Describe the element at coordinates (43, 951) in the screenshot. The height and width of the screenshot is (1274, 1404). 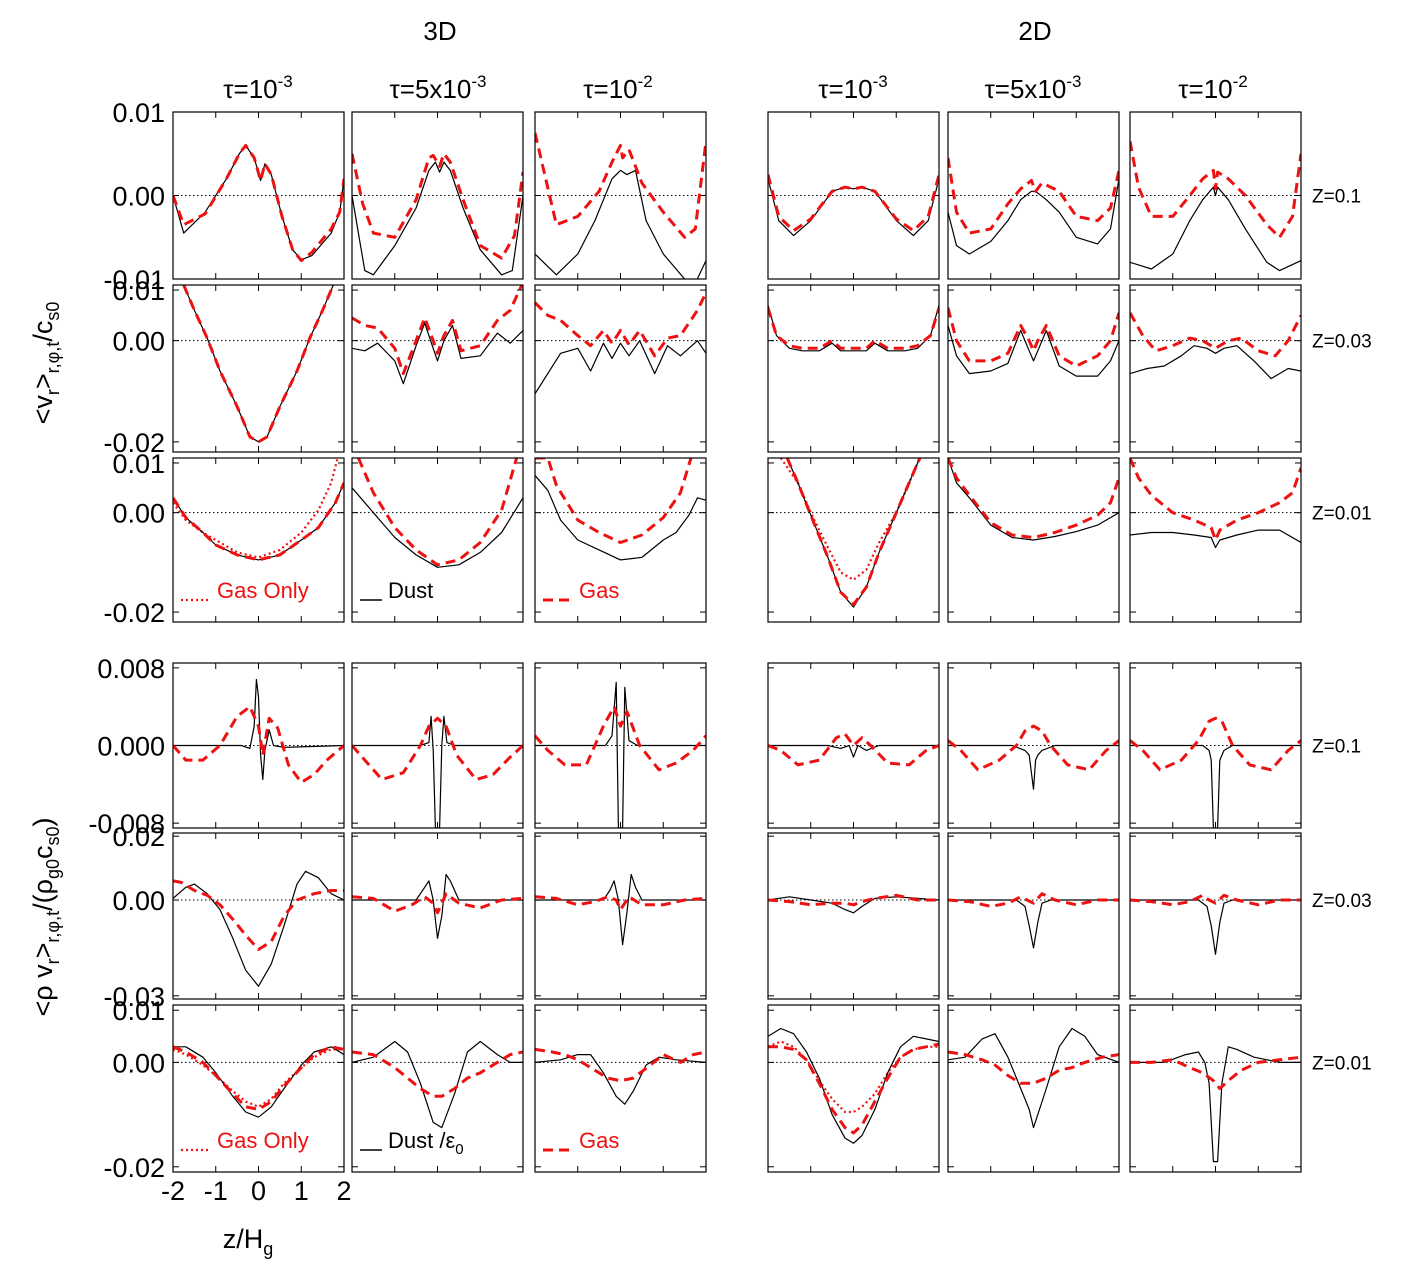
I see `bracket: >` at that location.